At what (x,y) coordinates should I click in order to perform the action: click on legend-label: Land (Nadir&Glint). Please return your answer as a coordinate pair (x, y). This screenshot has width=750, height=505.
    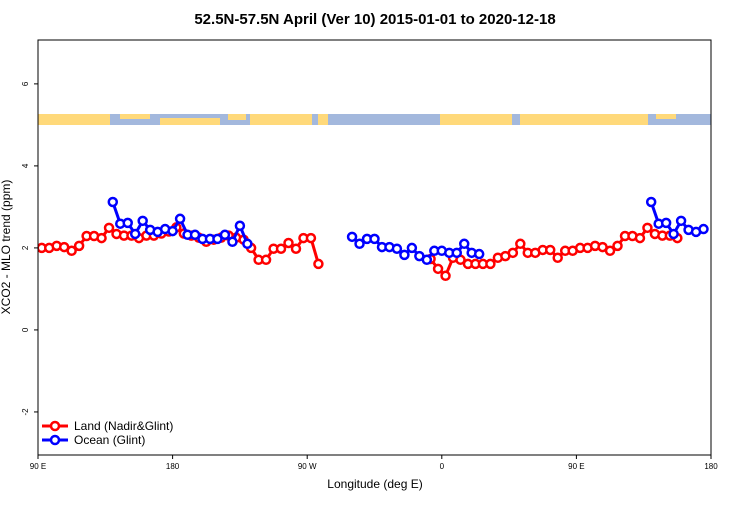
    Looking at the image, I should click on (123, 426).